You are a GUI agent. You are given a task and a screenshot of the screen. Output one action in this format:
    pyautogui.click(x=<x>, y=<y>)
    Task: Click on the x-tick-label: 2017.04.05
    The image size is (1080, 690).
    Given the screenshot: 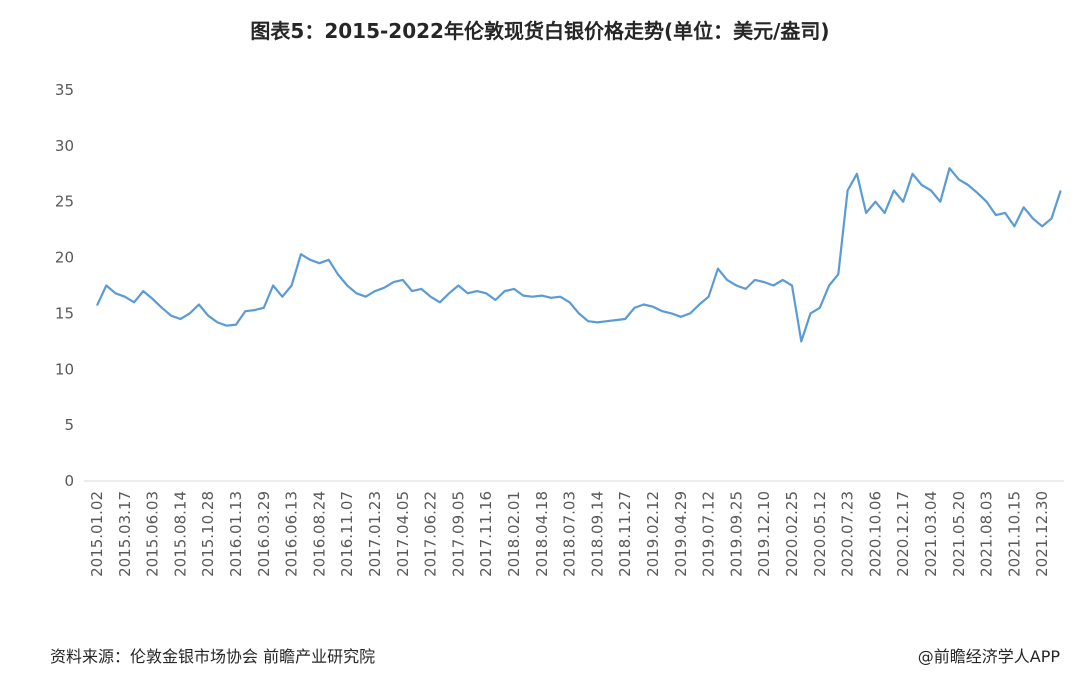 What is the action you would take?
    pyautogui.click(x=403, y=534)
    